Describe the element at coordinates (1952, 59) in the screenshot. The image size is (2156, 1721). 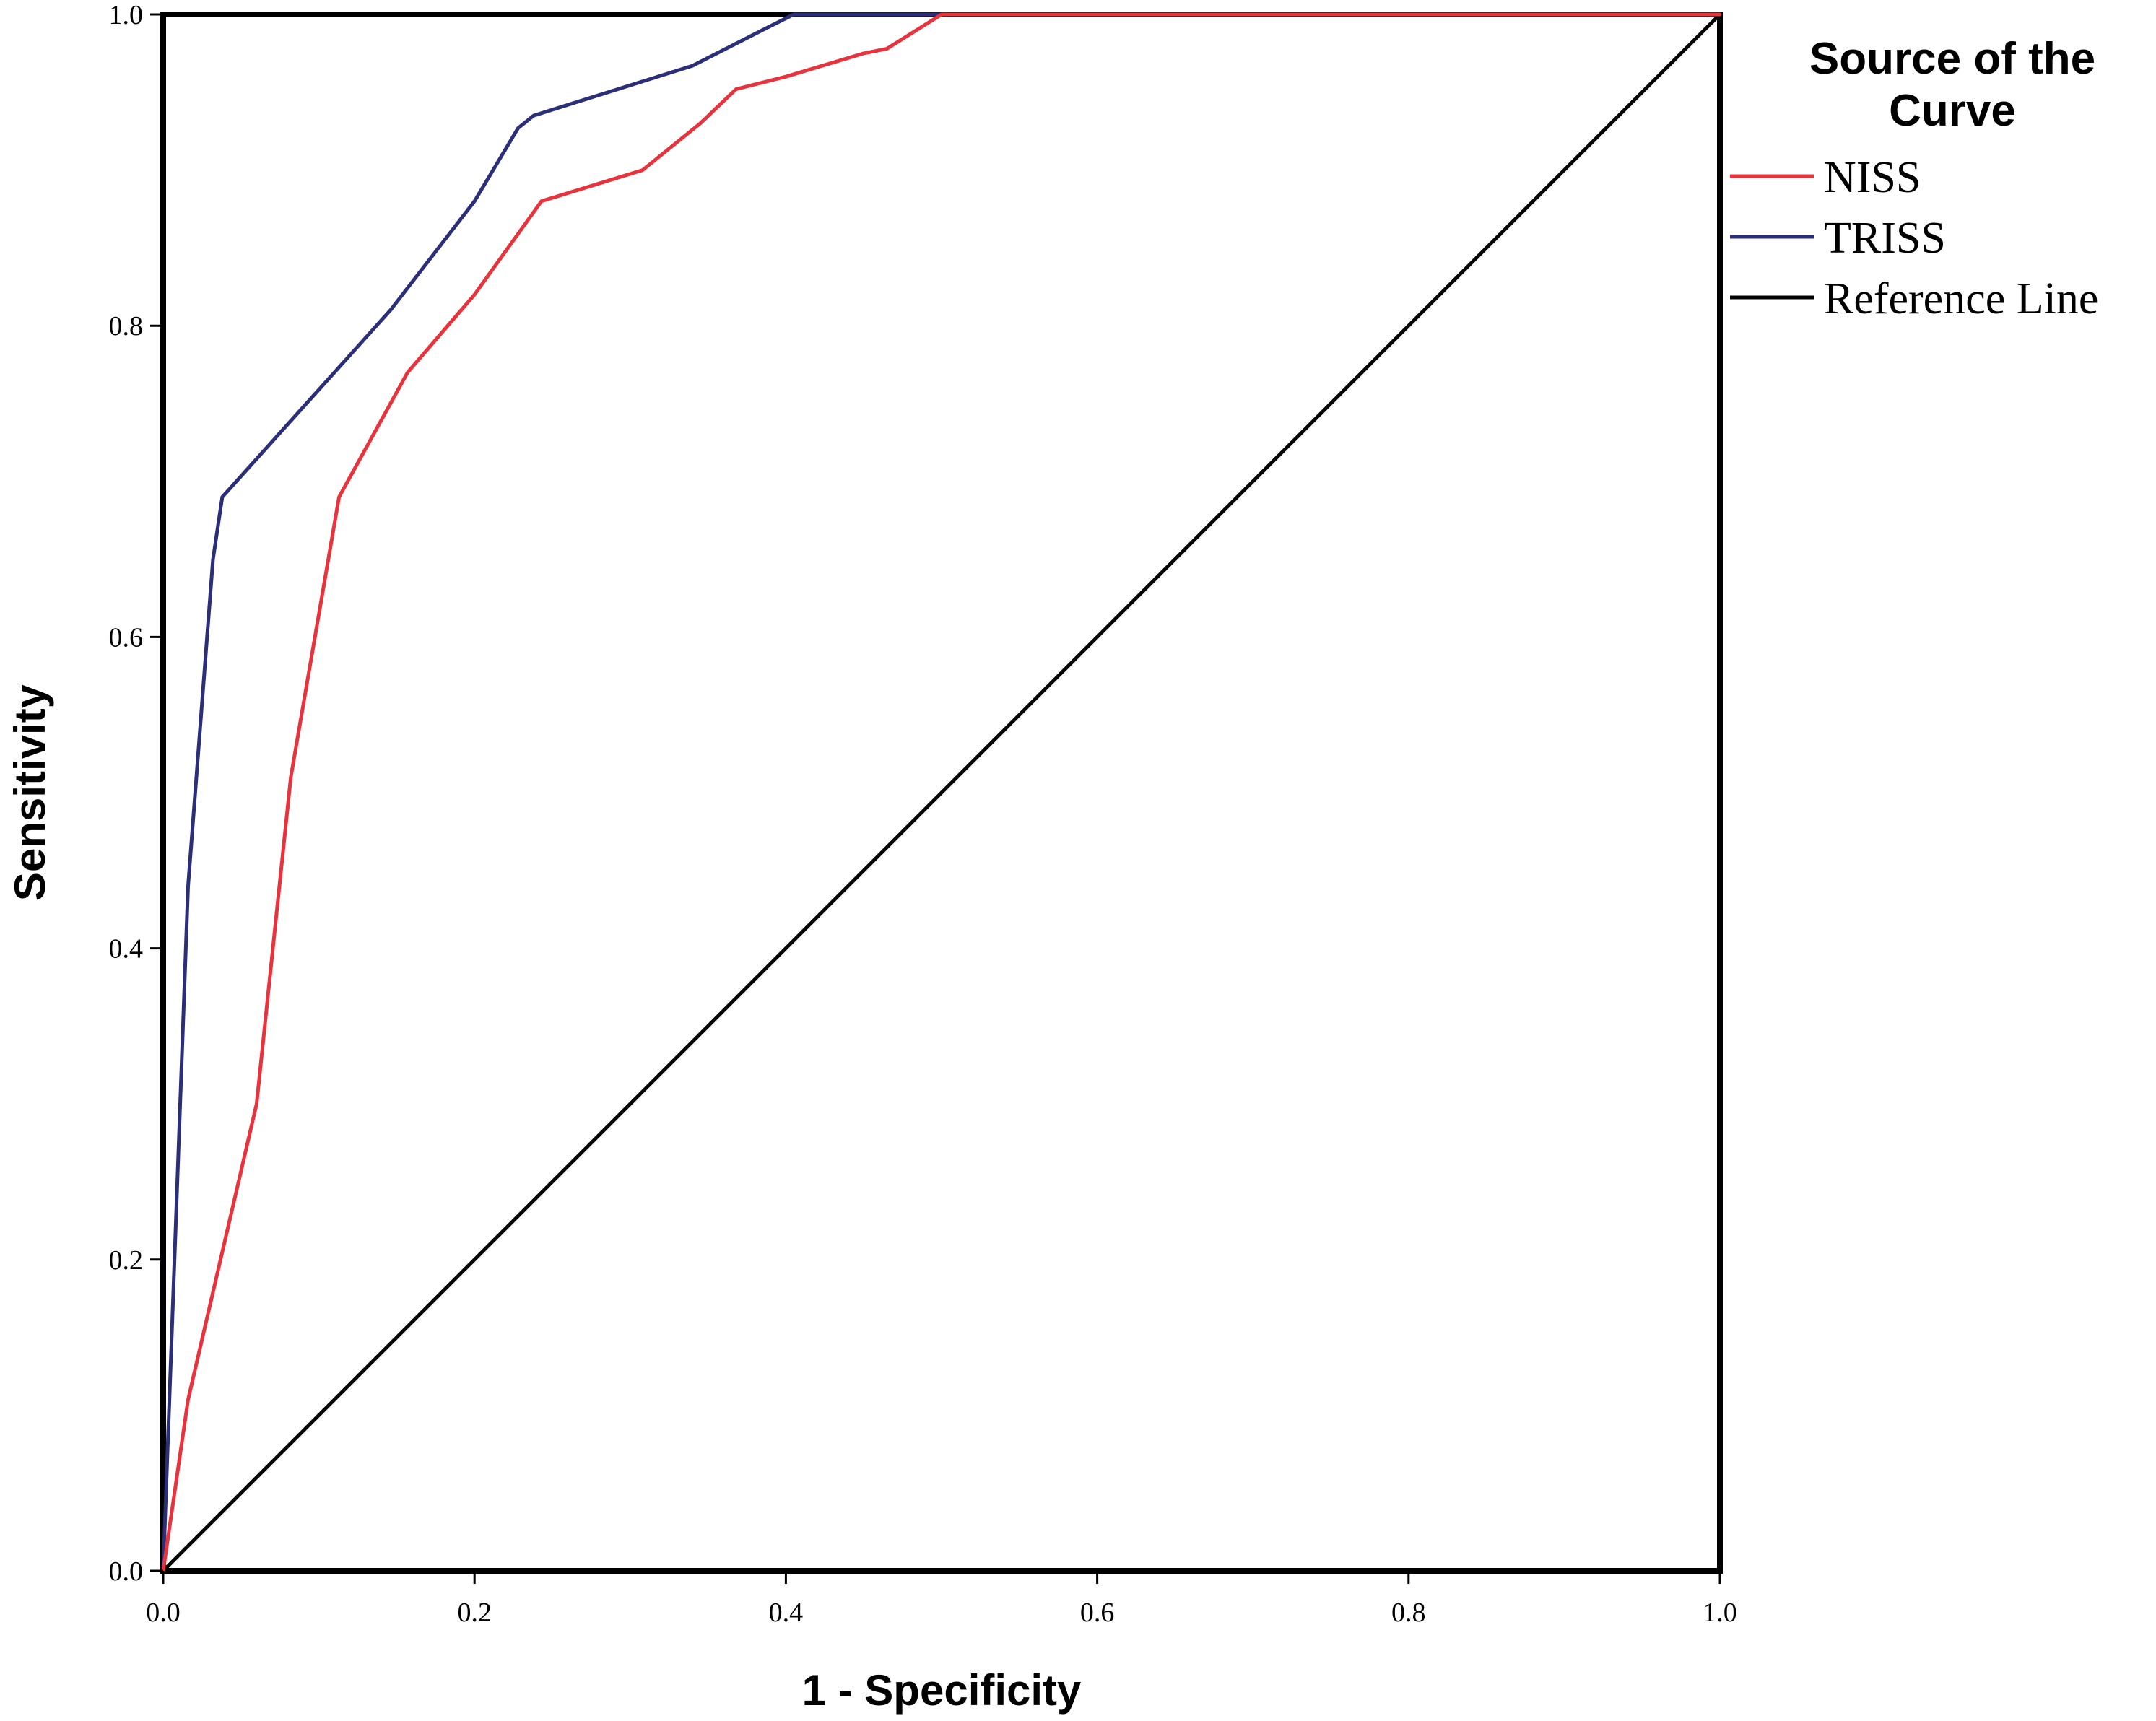
I see `legend-title-line-1: Source of the` at that location.